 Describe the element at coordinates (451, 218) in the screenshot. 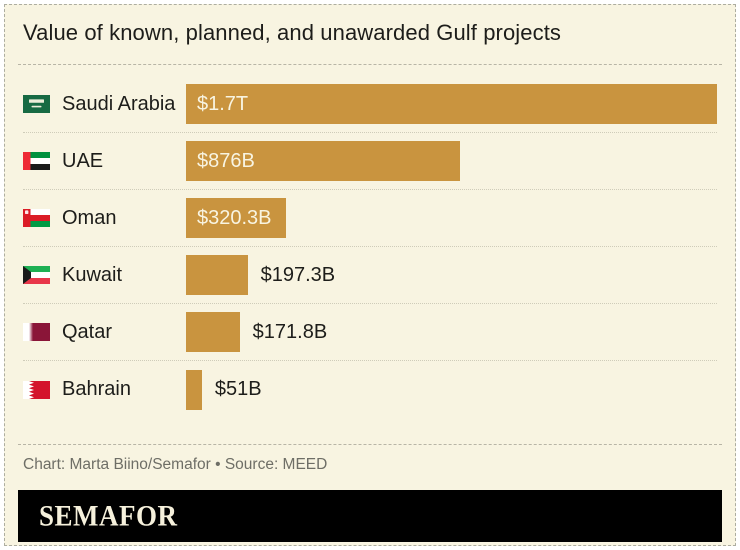

I see `bar-track: $320.3B` at that location.